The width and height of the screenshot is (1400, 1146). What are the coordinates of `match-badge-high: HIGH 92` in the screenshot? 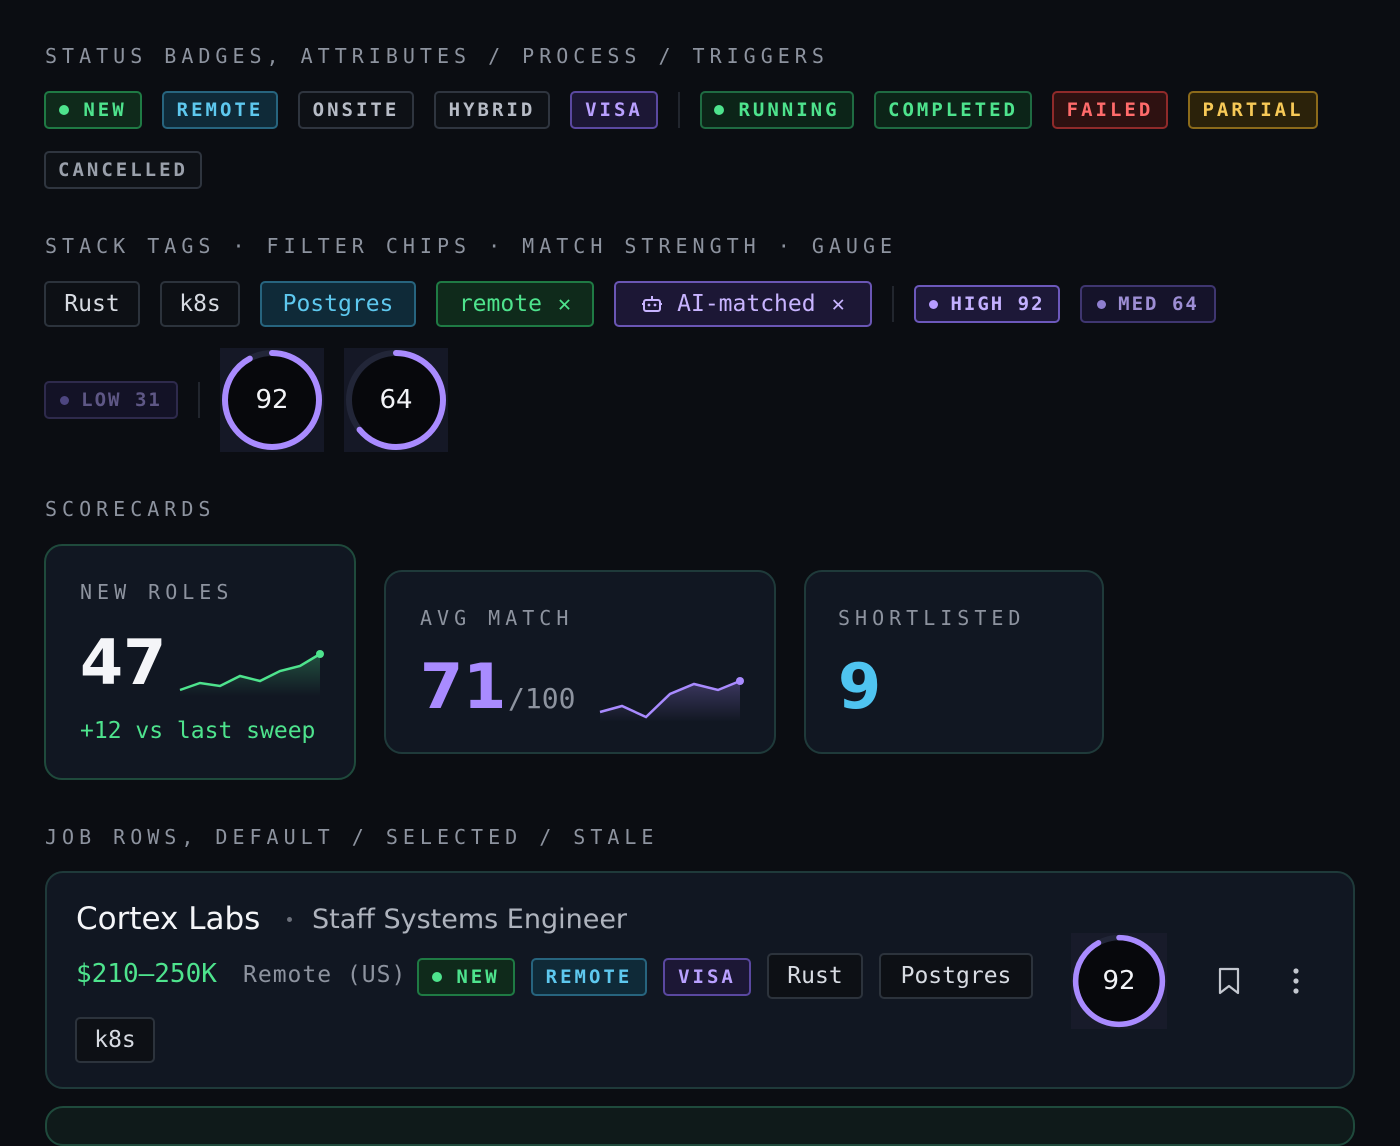 It's located at (987, 304).